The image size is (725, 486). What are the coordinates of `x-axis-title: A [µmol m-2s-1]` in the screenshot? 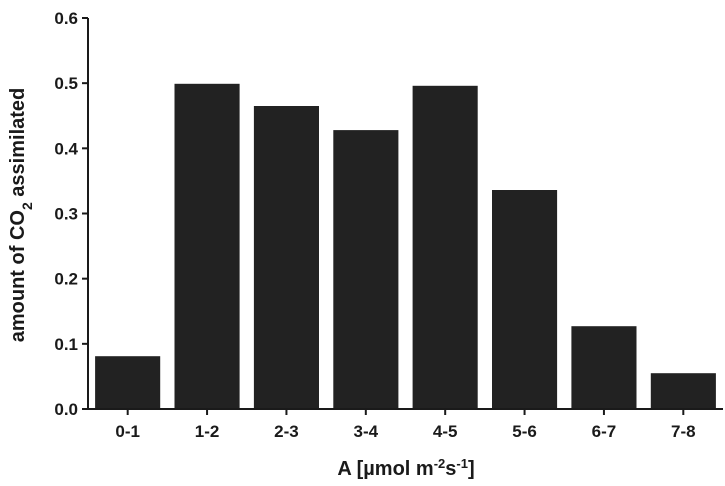 It's located at (405, 468).